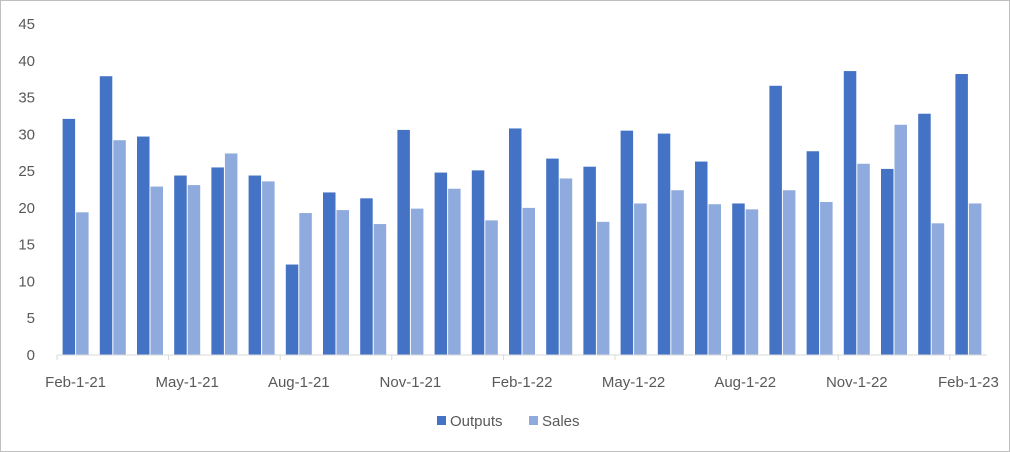  What do you see at coordinates (857, 382) in the screenshot?
I see `x-tick-label: Nov-1-22` at bounding box center [857, 382].